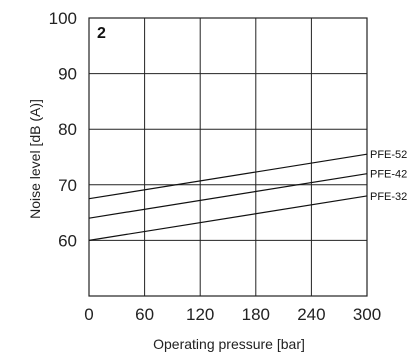  I want to click on series-label-pfe-32: PFE-32, so click(388, 197).